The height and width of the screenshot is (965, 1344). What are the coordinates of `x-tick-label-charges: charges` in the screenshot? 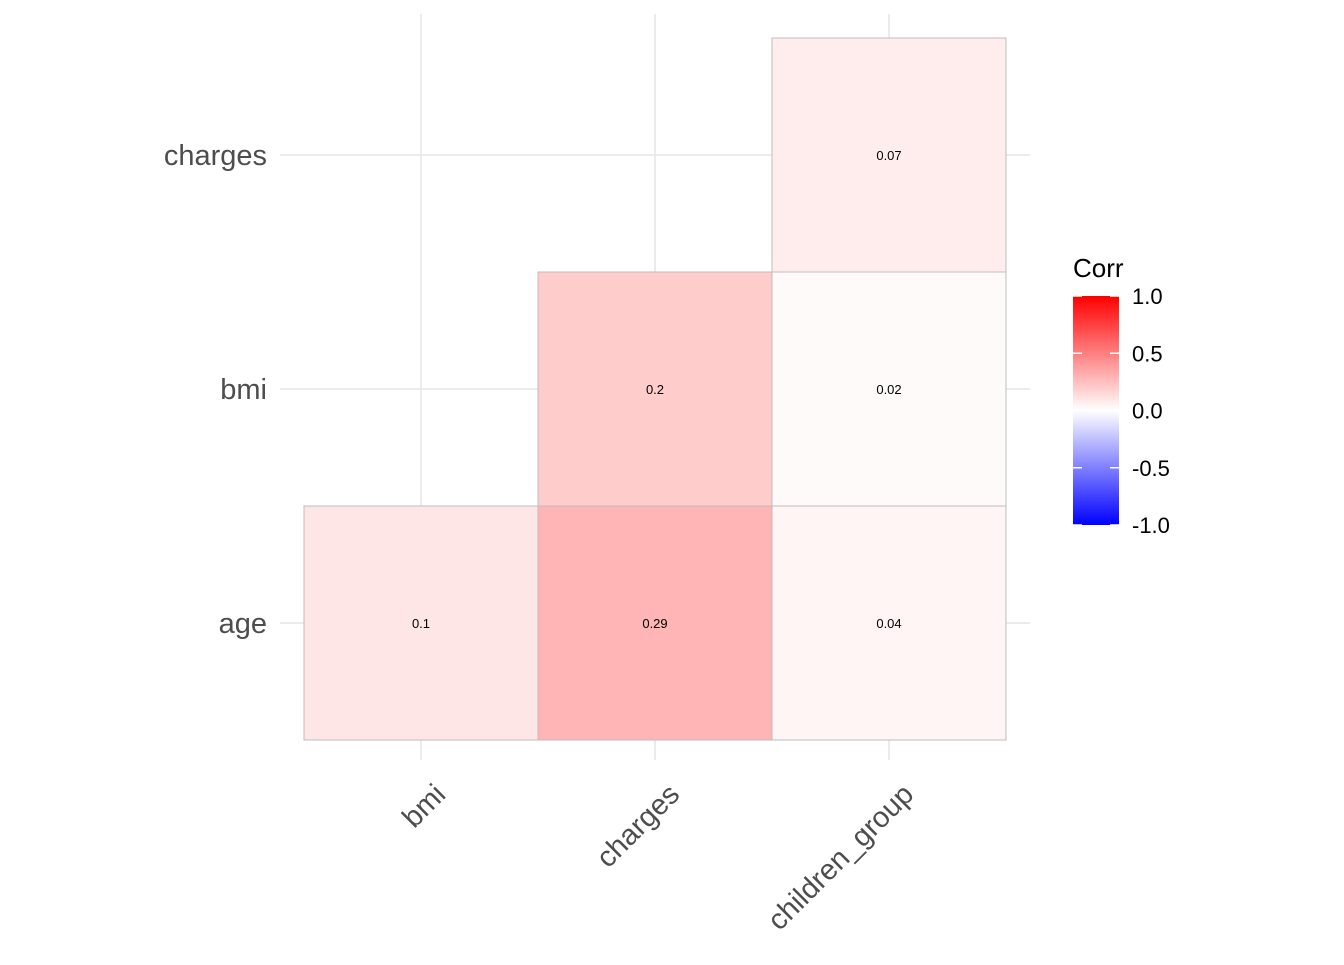 It's located at (639, 826).